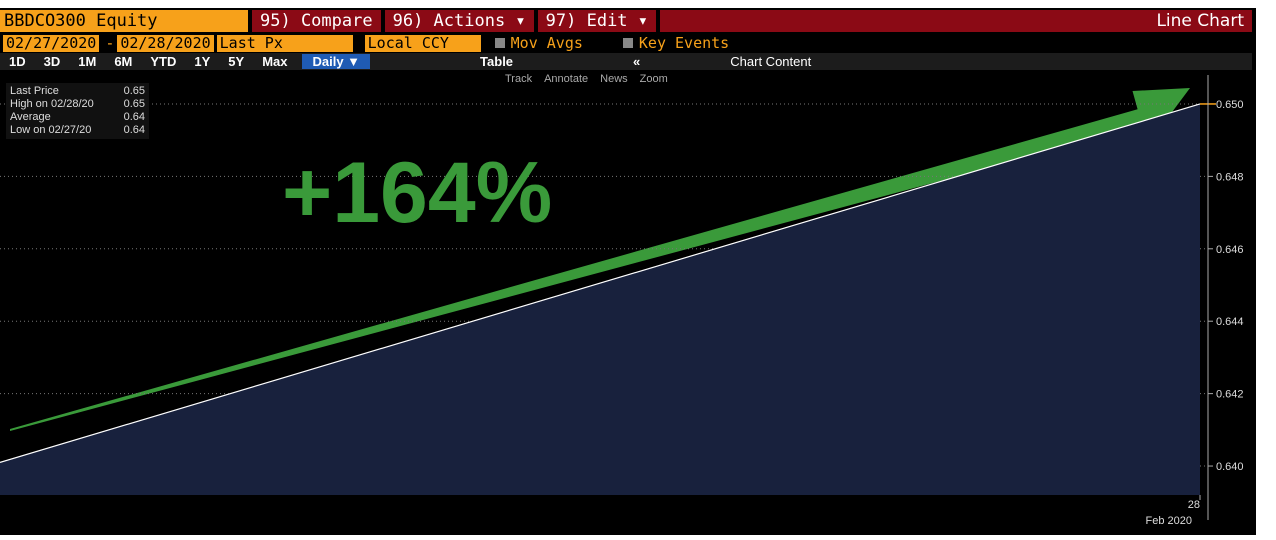  Describe the element at coordinates (52, 104) in the screenshot. I see `legend-label: High on 02/28/20` at that location.